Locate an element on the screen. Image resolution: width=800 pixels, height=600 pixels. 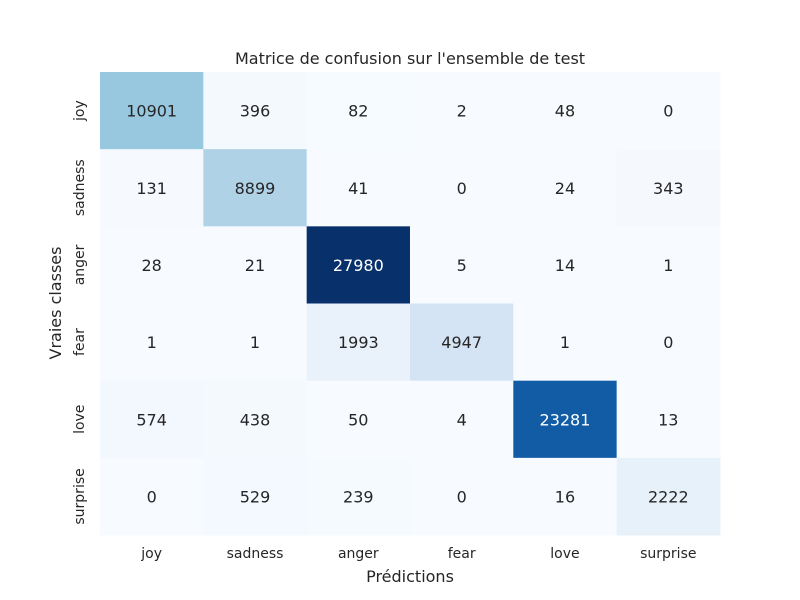
x-tick-label: sadness is located at coordinates (255, 554).